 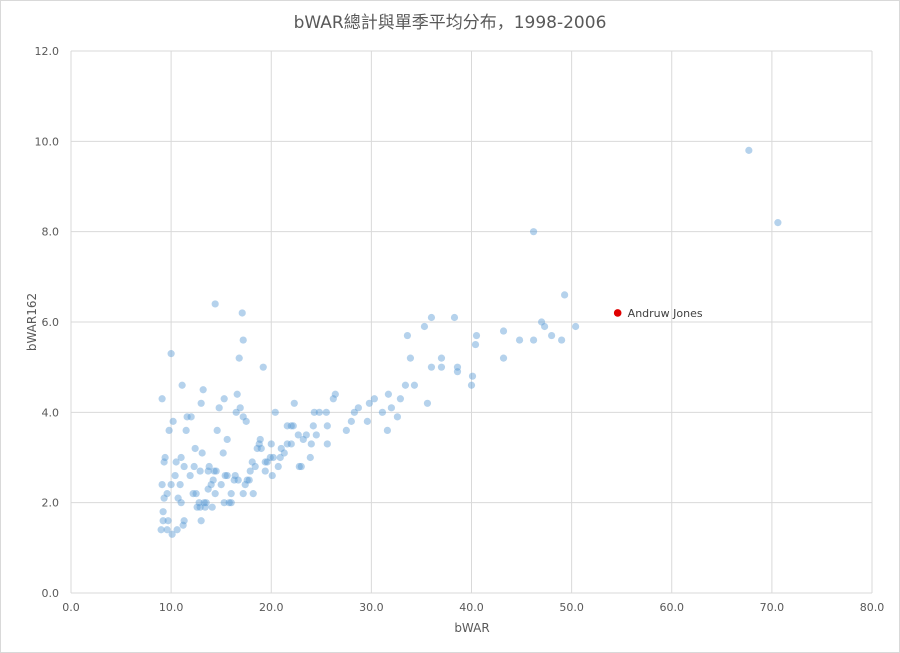 What do you see at coordinates (772, 607) in the screenshot?
I see `x-tick-label: 70.0` at bounding box center [772, 607].